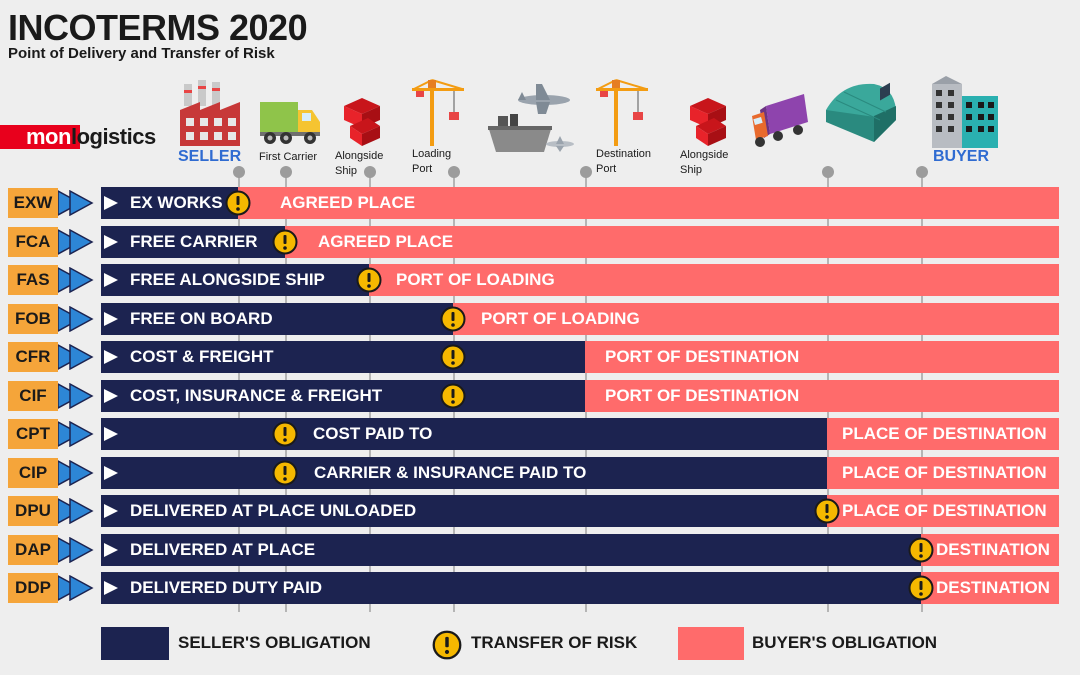  What do you see at coordinates (965, 112) in the screenshot?
I see `building-icon` at bounding box center [965, 112].